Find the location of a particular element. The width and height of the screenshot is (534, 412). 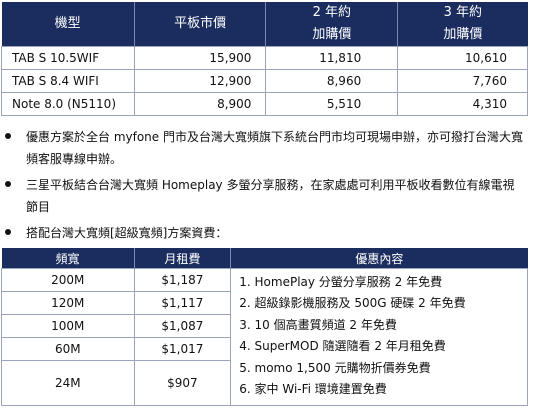

table-row: TAB S 8.4 WIFI 12,900 8,960 7,760 is located at coordinates (264, 81).